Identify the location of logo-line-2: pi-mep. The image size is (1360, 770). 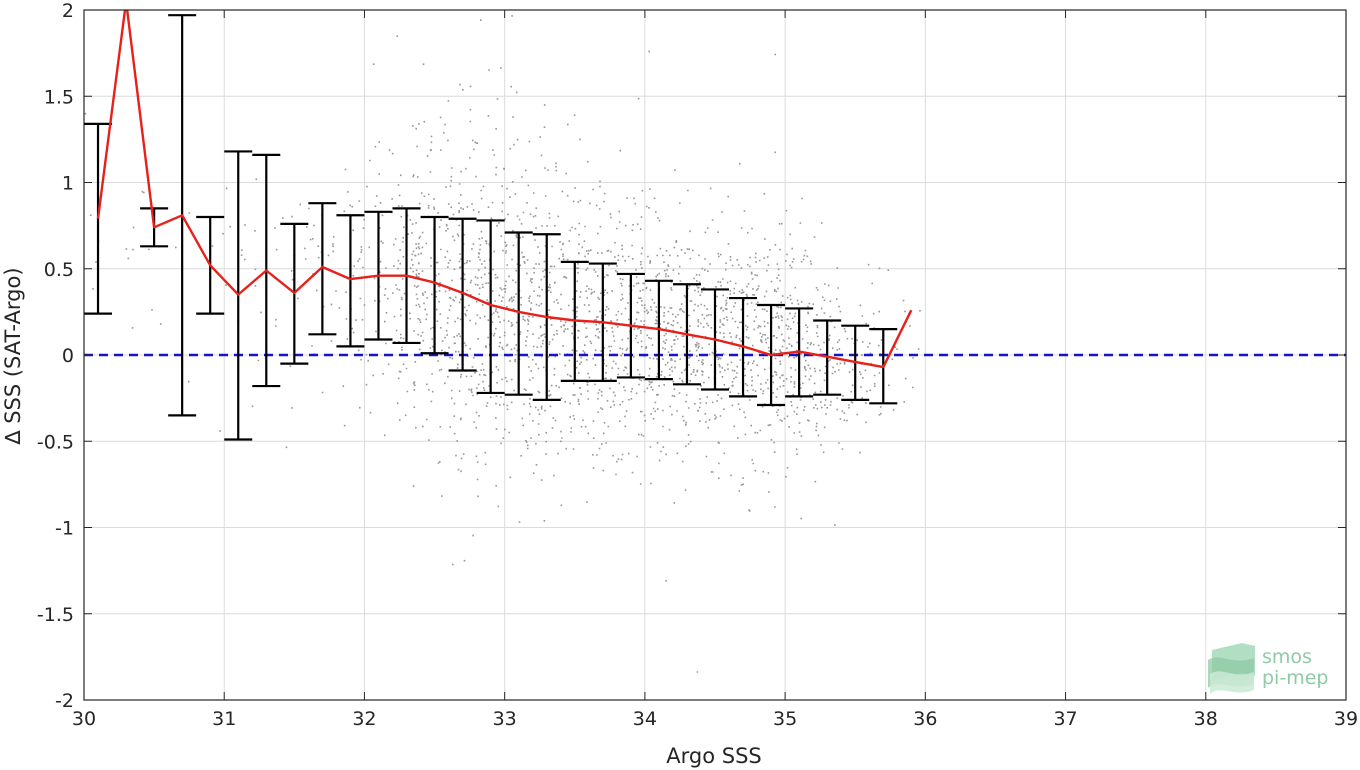
(1295, 678).